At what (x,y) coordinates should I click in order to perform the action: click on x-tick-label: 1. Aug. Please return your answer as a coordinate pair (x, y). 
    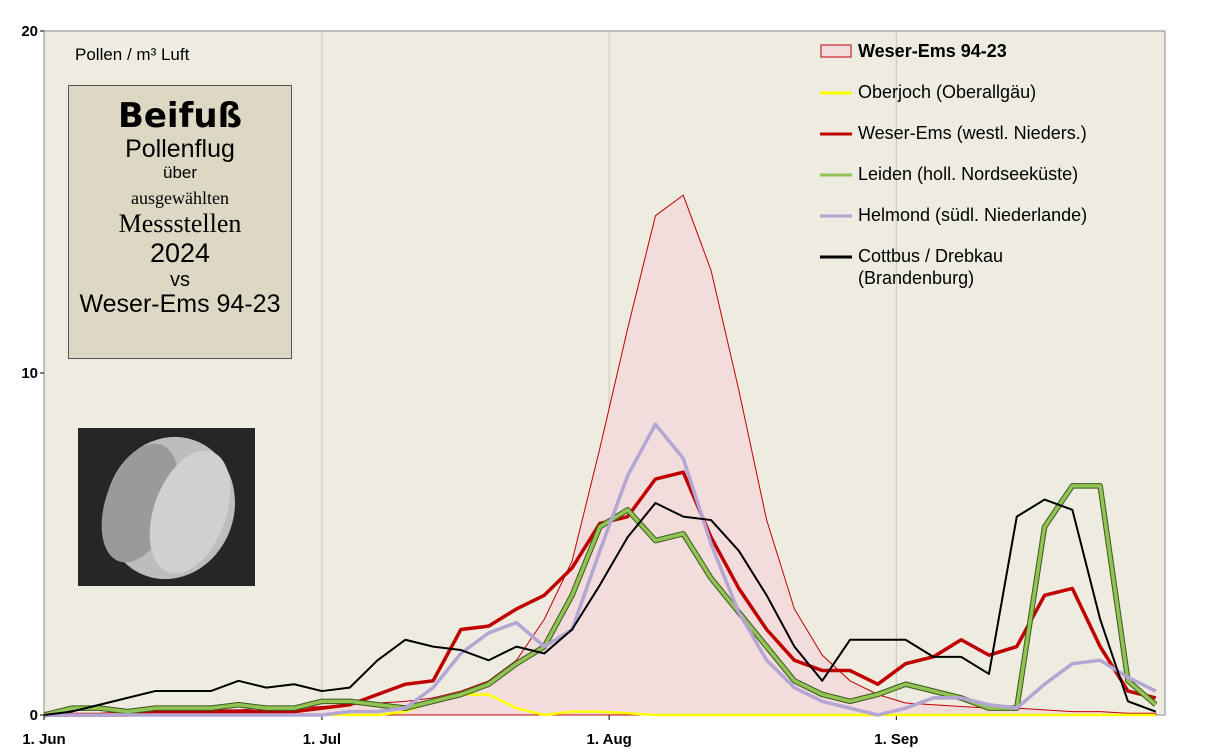
    Looking at the image, I should click on (608, 739).